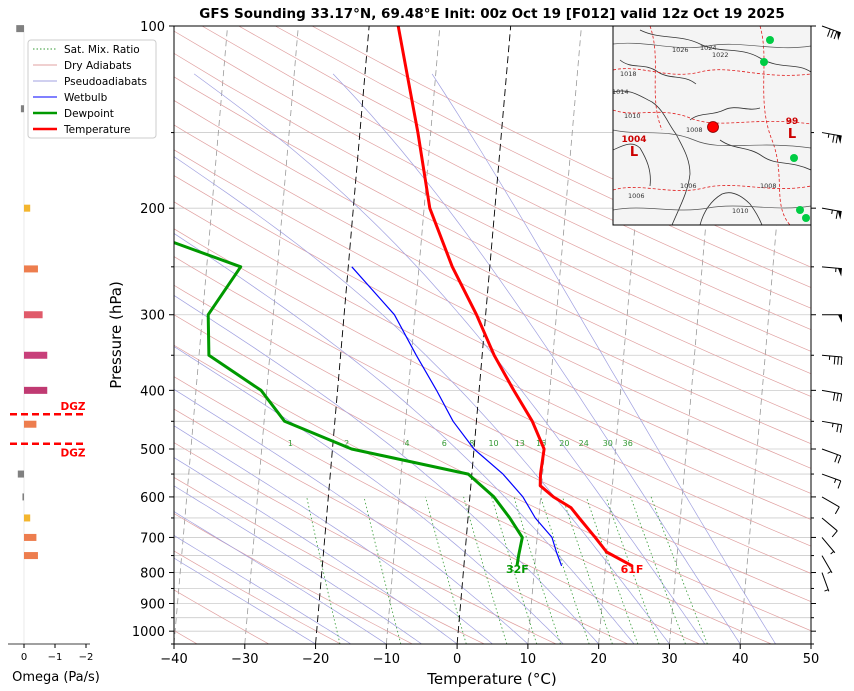 This screenshot has width=854, height=691. What do you see at coordinates (86, 657) in the screenshot?
I see `omega-tick-label: −2` at bounding box center [86, 657].